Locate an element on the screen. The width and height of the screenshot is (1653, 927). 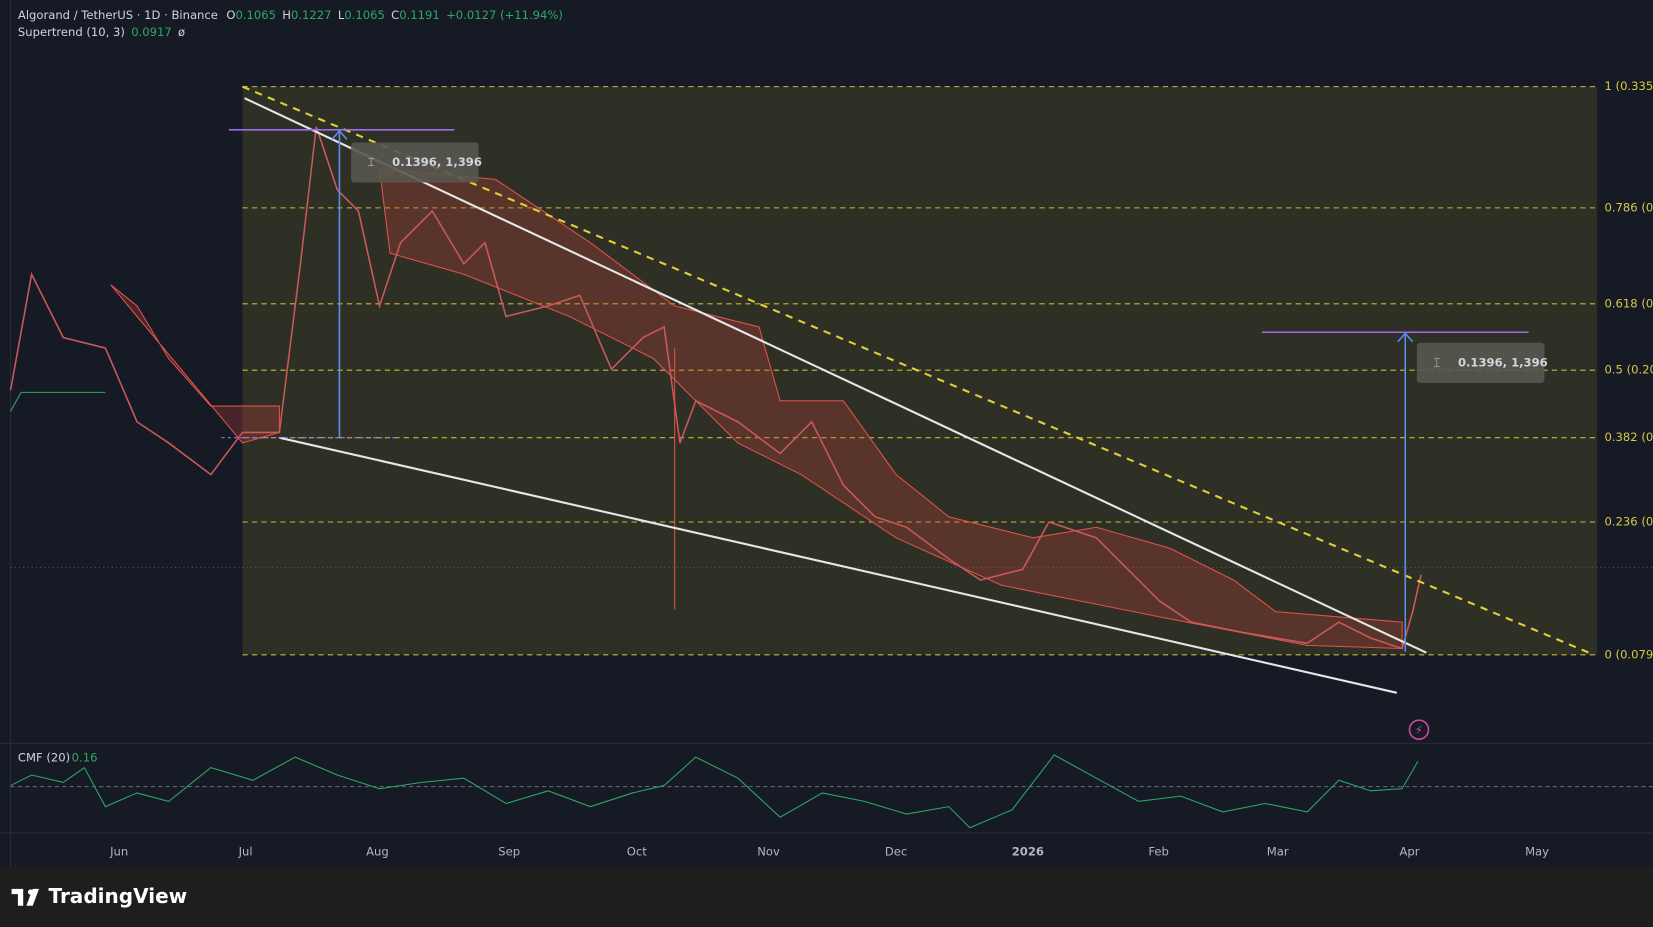
fib-label: 0.5 (0.20 is located at coordinates (1629, 370).